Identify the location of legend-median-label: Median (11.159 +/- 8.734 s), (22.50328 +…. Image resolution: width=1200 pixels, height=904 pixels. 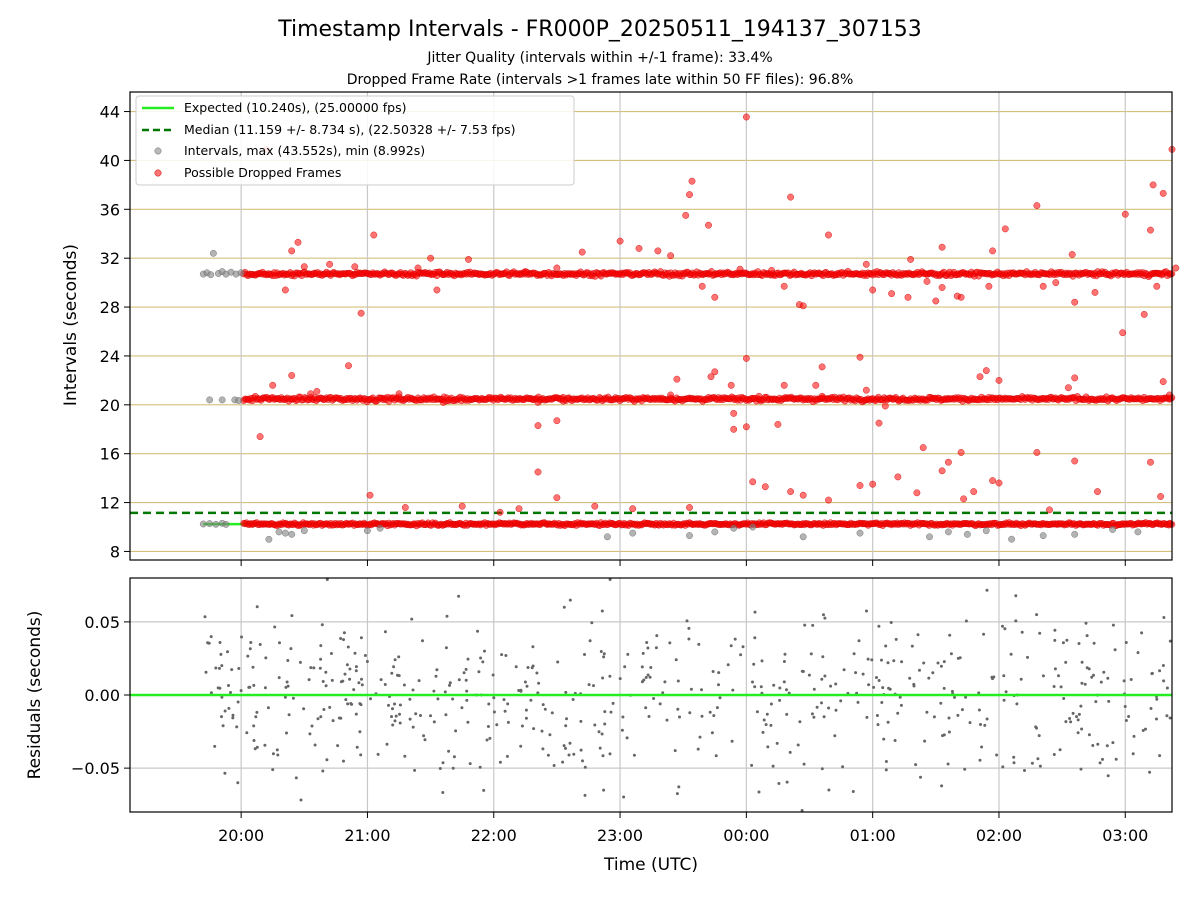
(349, 129).